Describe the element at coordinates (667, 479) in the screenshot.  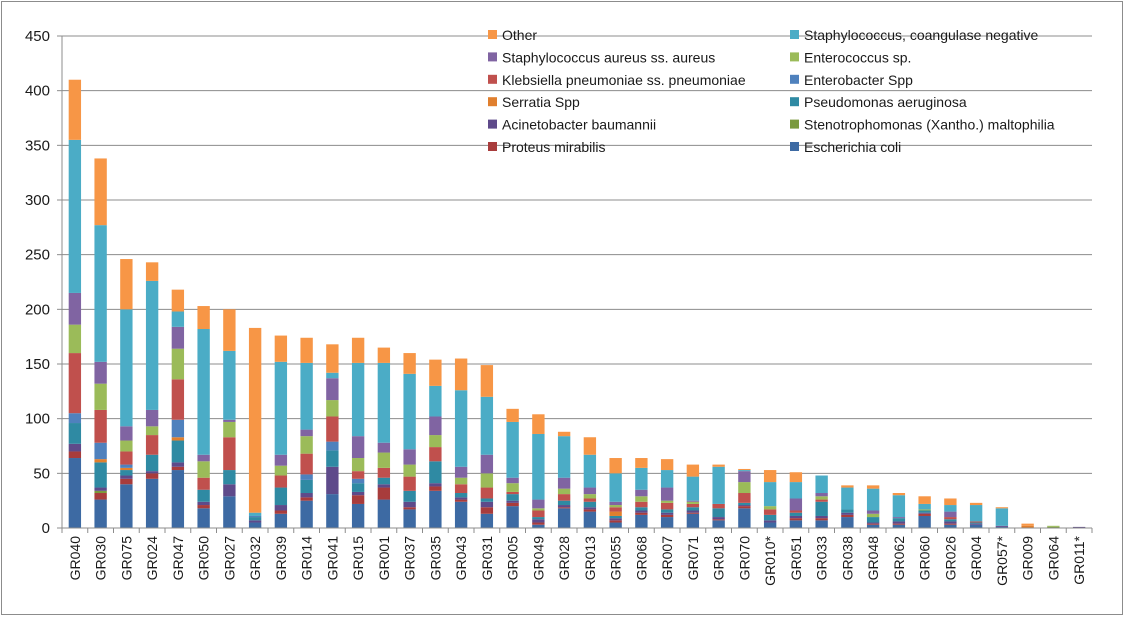
I see `bar-segment-gr007-staphylococcus-coangulase-negative` at that location.